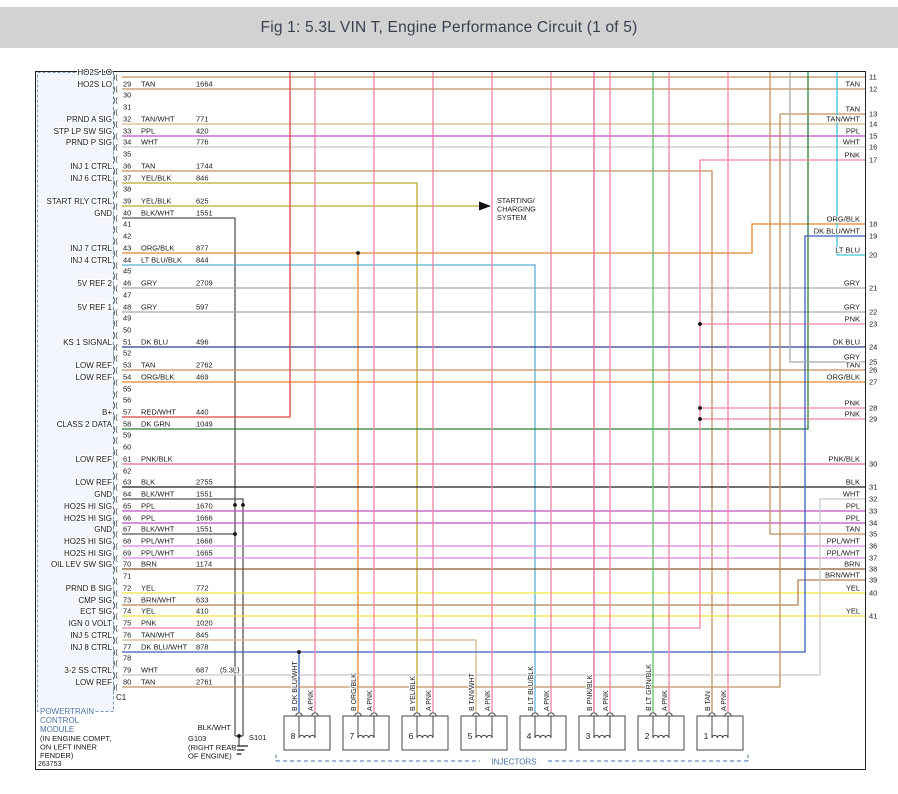 This screenshot has height=794, width=898. I want to click on pin-number: 60, so click(127, 447).